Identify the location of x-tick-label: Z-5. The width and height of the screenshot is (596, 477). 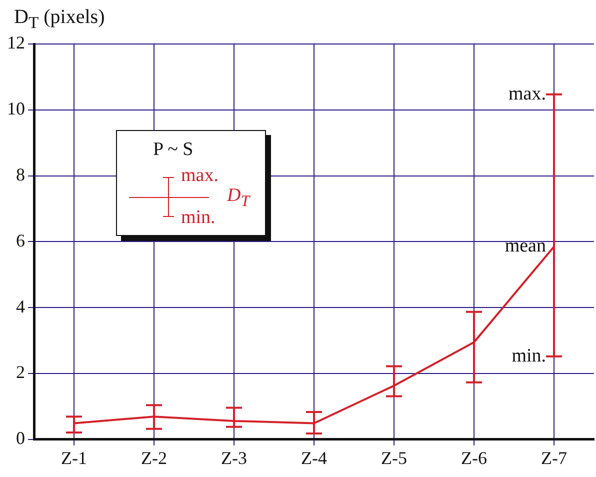
(394, 458).